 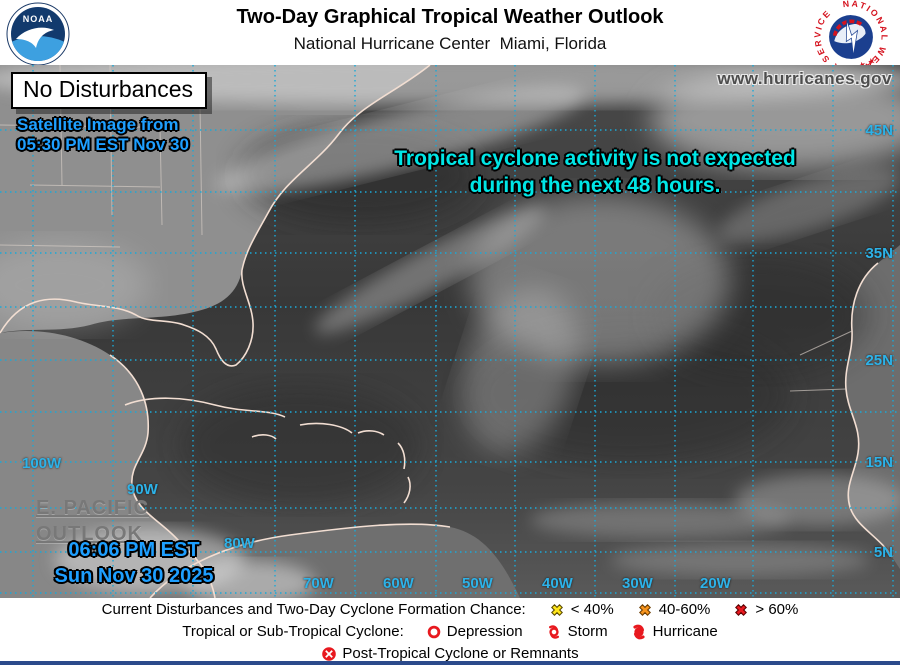 What do you see at coordinates (89, 534) in the screenshot?
I see `epac-outlook-link-line2: OUTLOOK` at bounding box center [89, 534].